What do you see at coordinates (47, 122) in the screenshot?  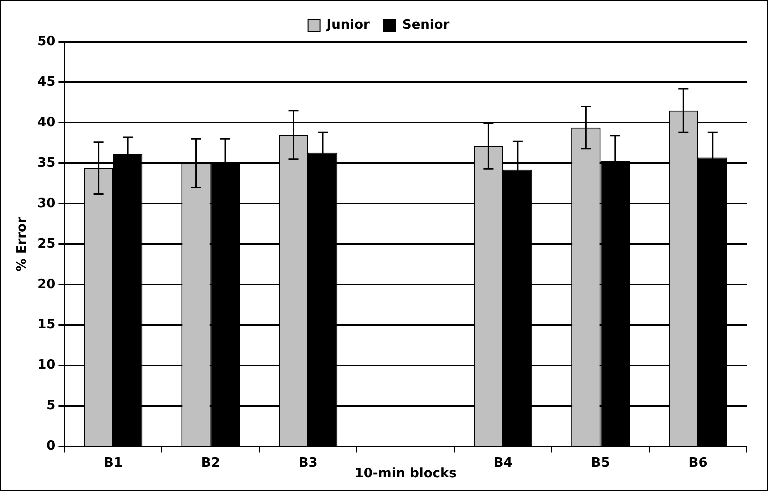 I see `y-tick-label: 40` at bounding box center [47, 122].